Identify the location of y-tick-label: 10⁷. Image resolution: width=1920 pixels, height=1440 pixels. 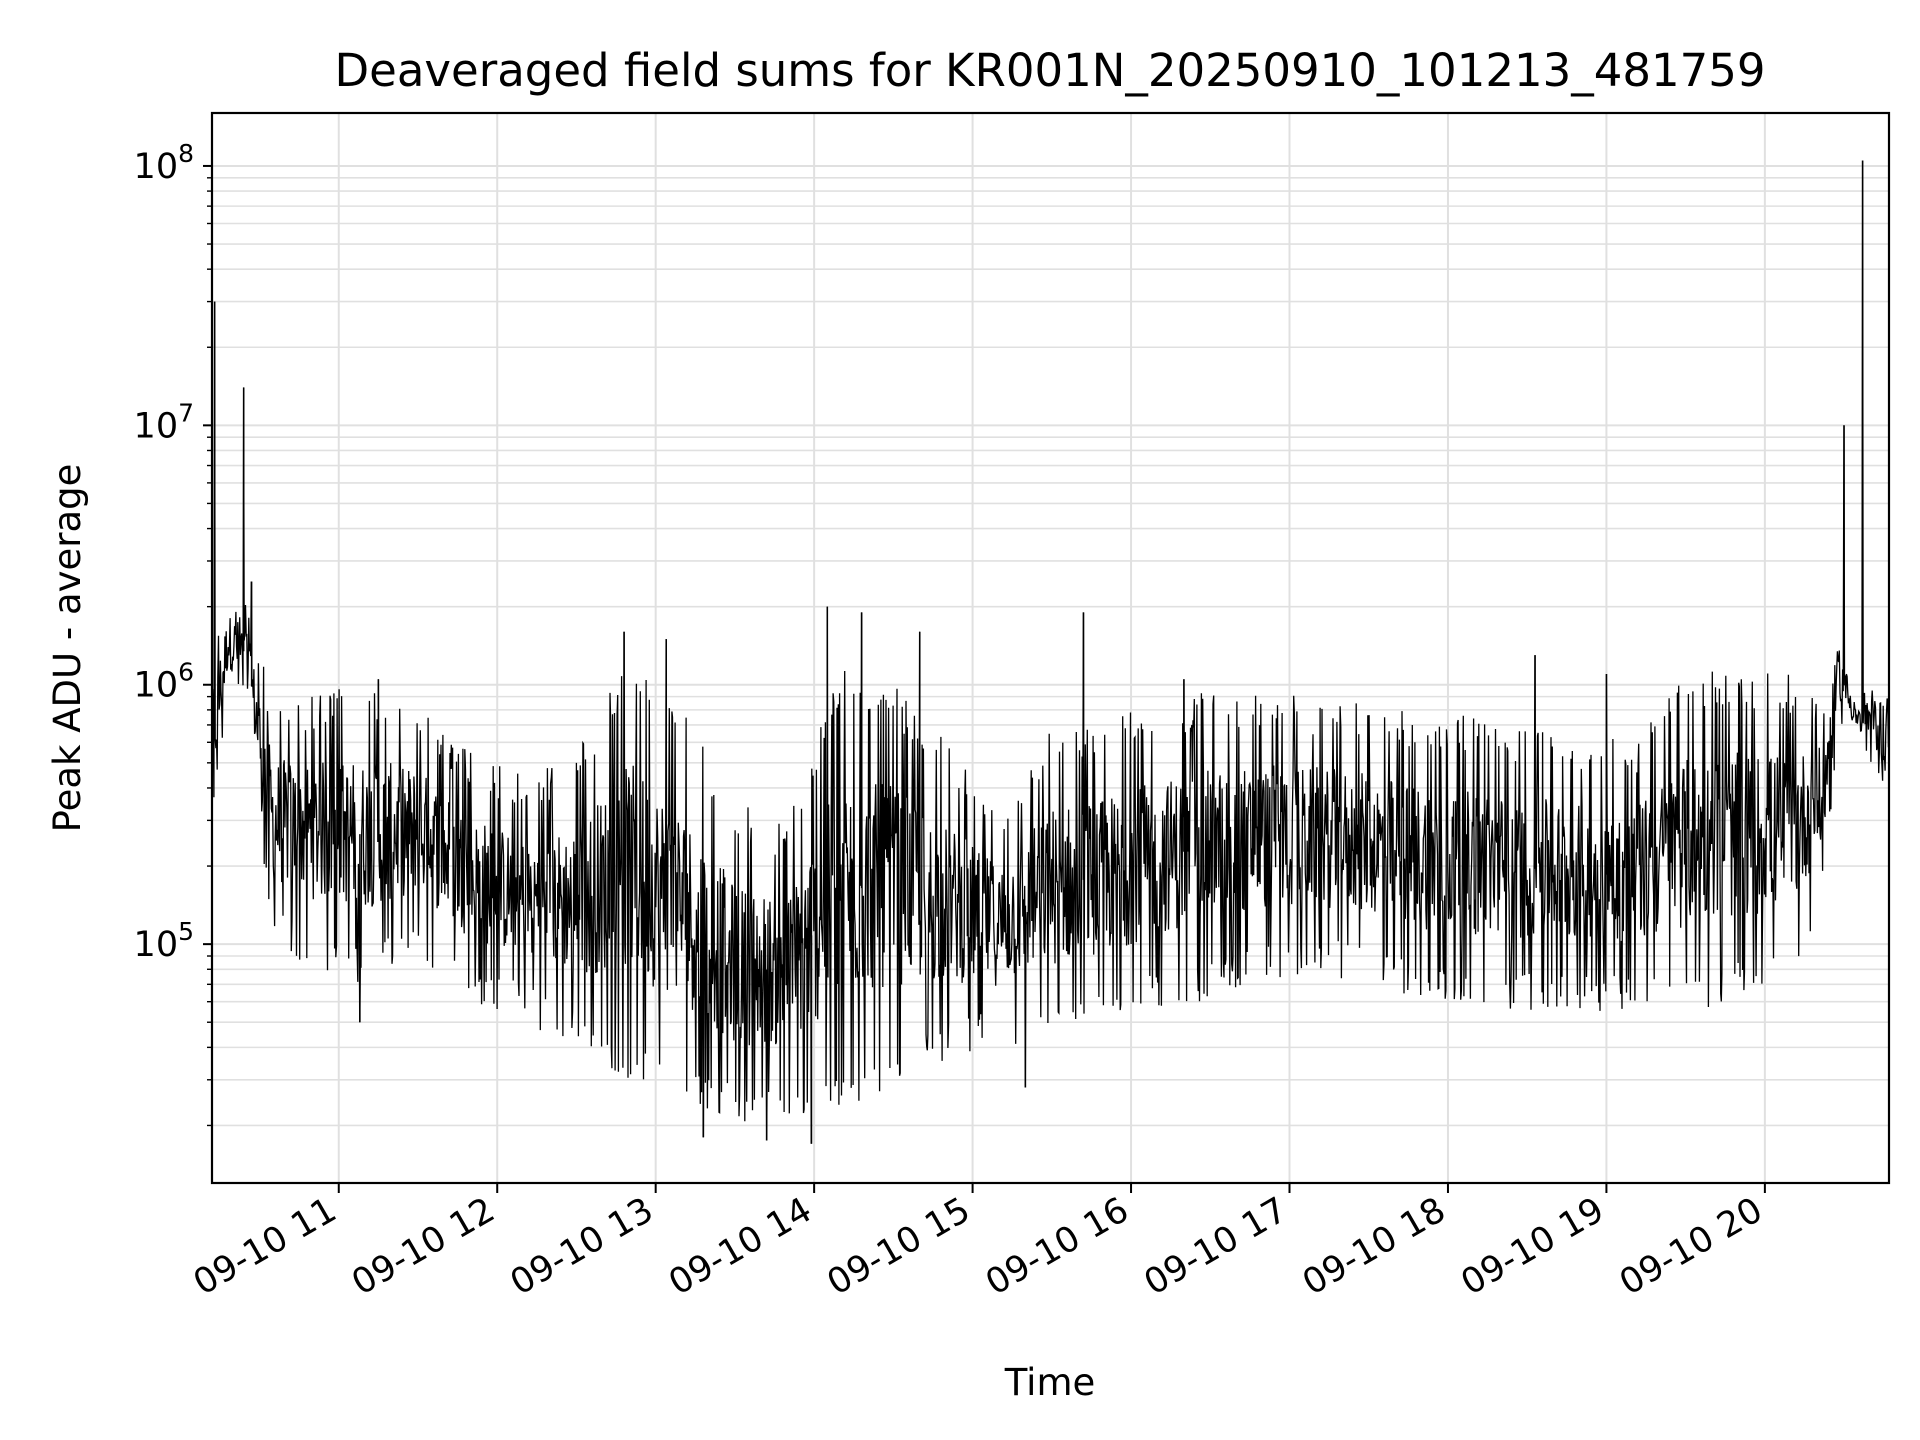
(164, 422).